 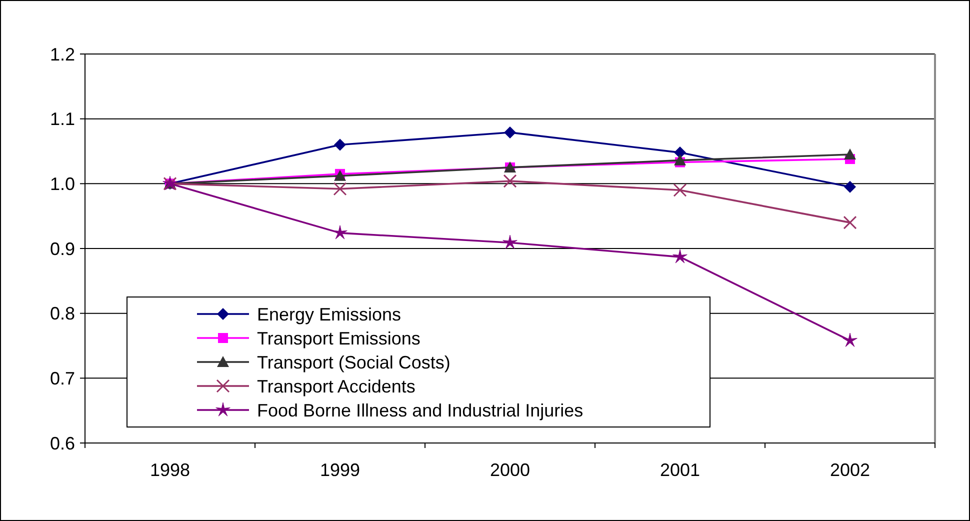 I want to click on y-tick-label: 0.7, so click(x=62, y=378).